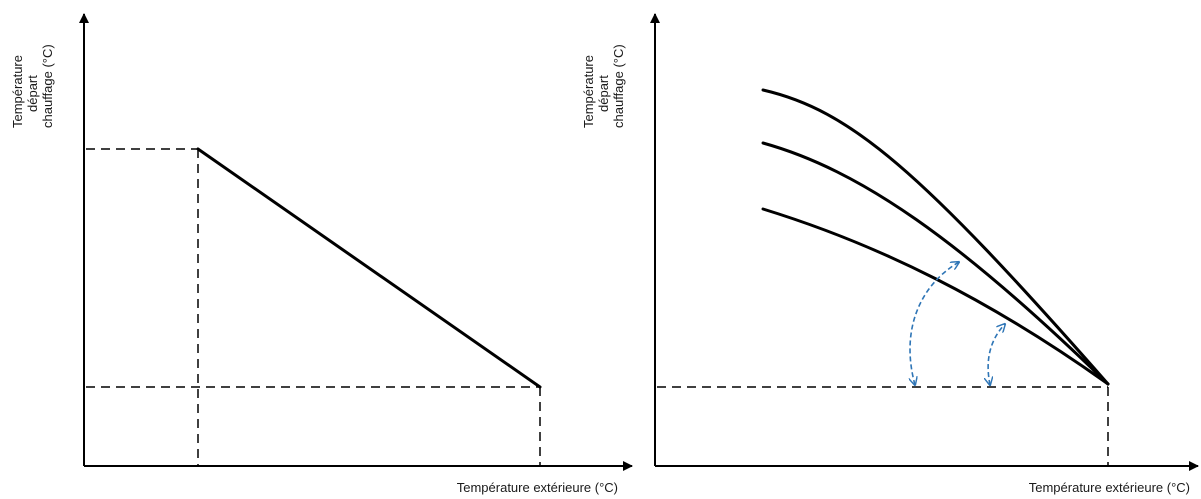 This screenshot has height=499, width=1201. I want to click on right-y-axis-label-line-2: départ, so click(603, 93).